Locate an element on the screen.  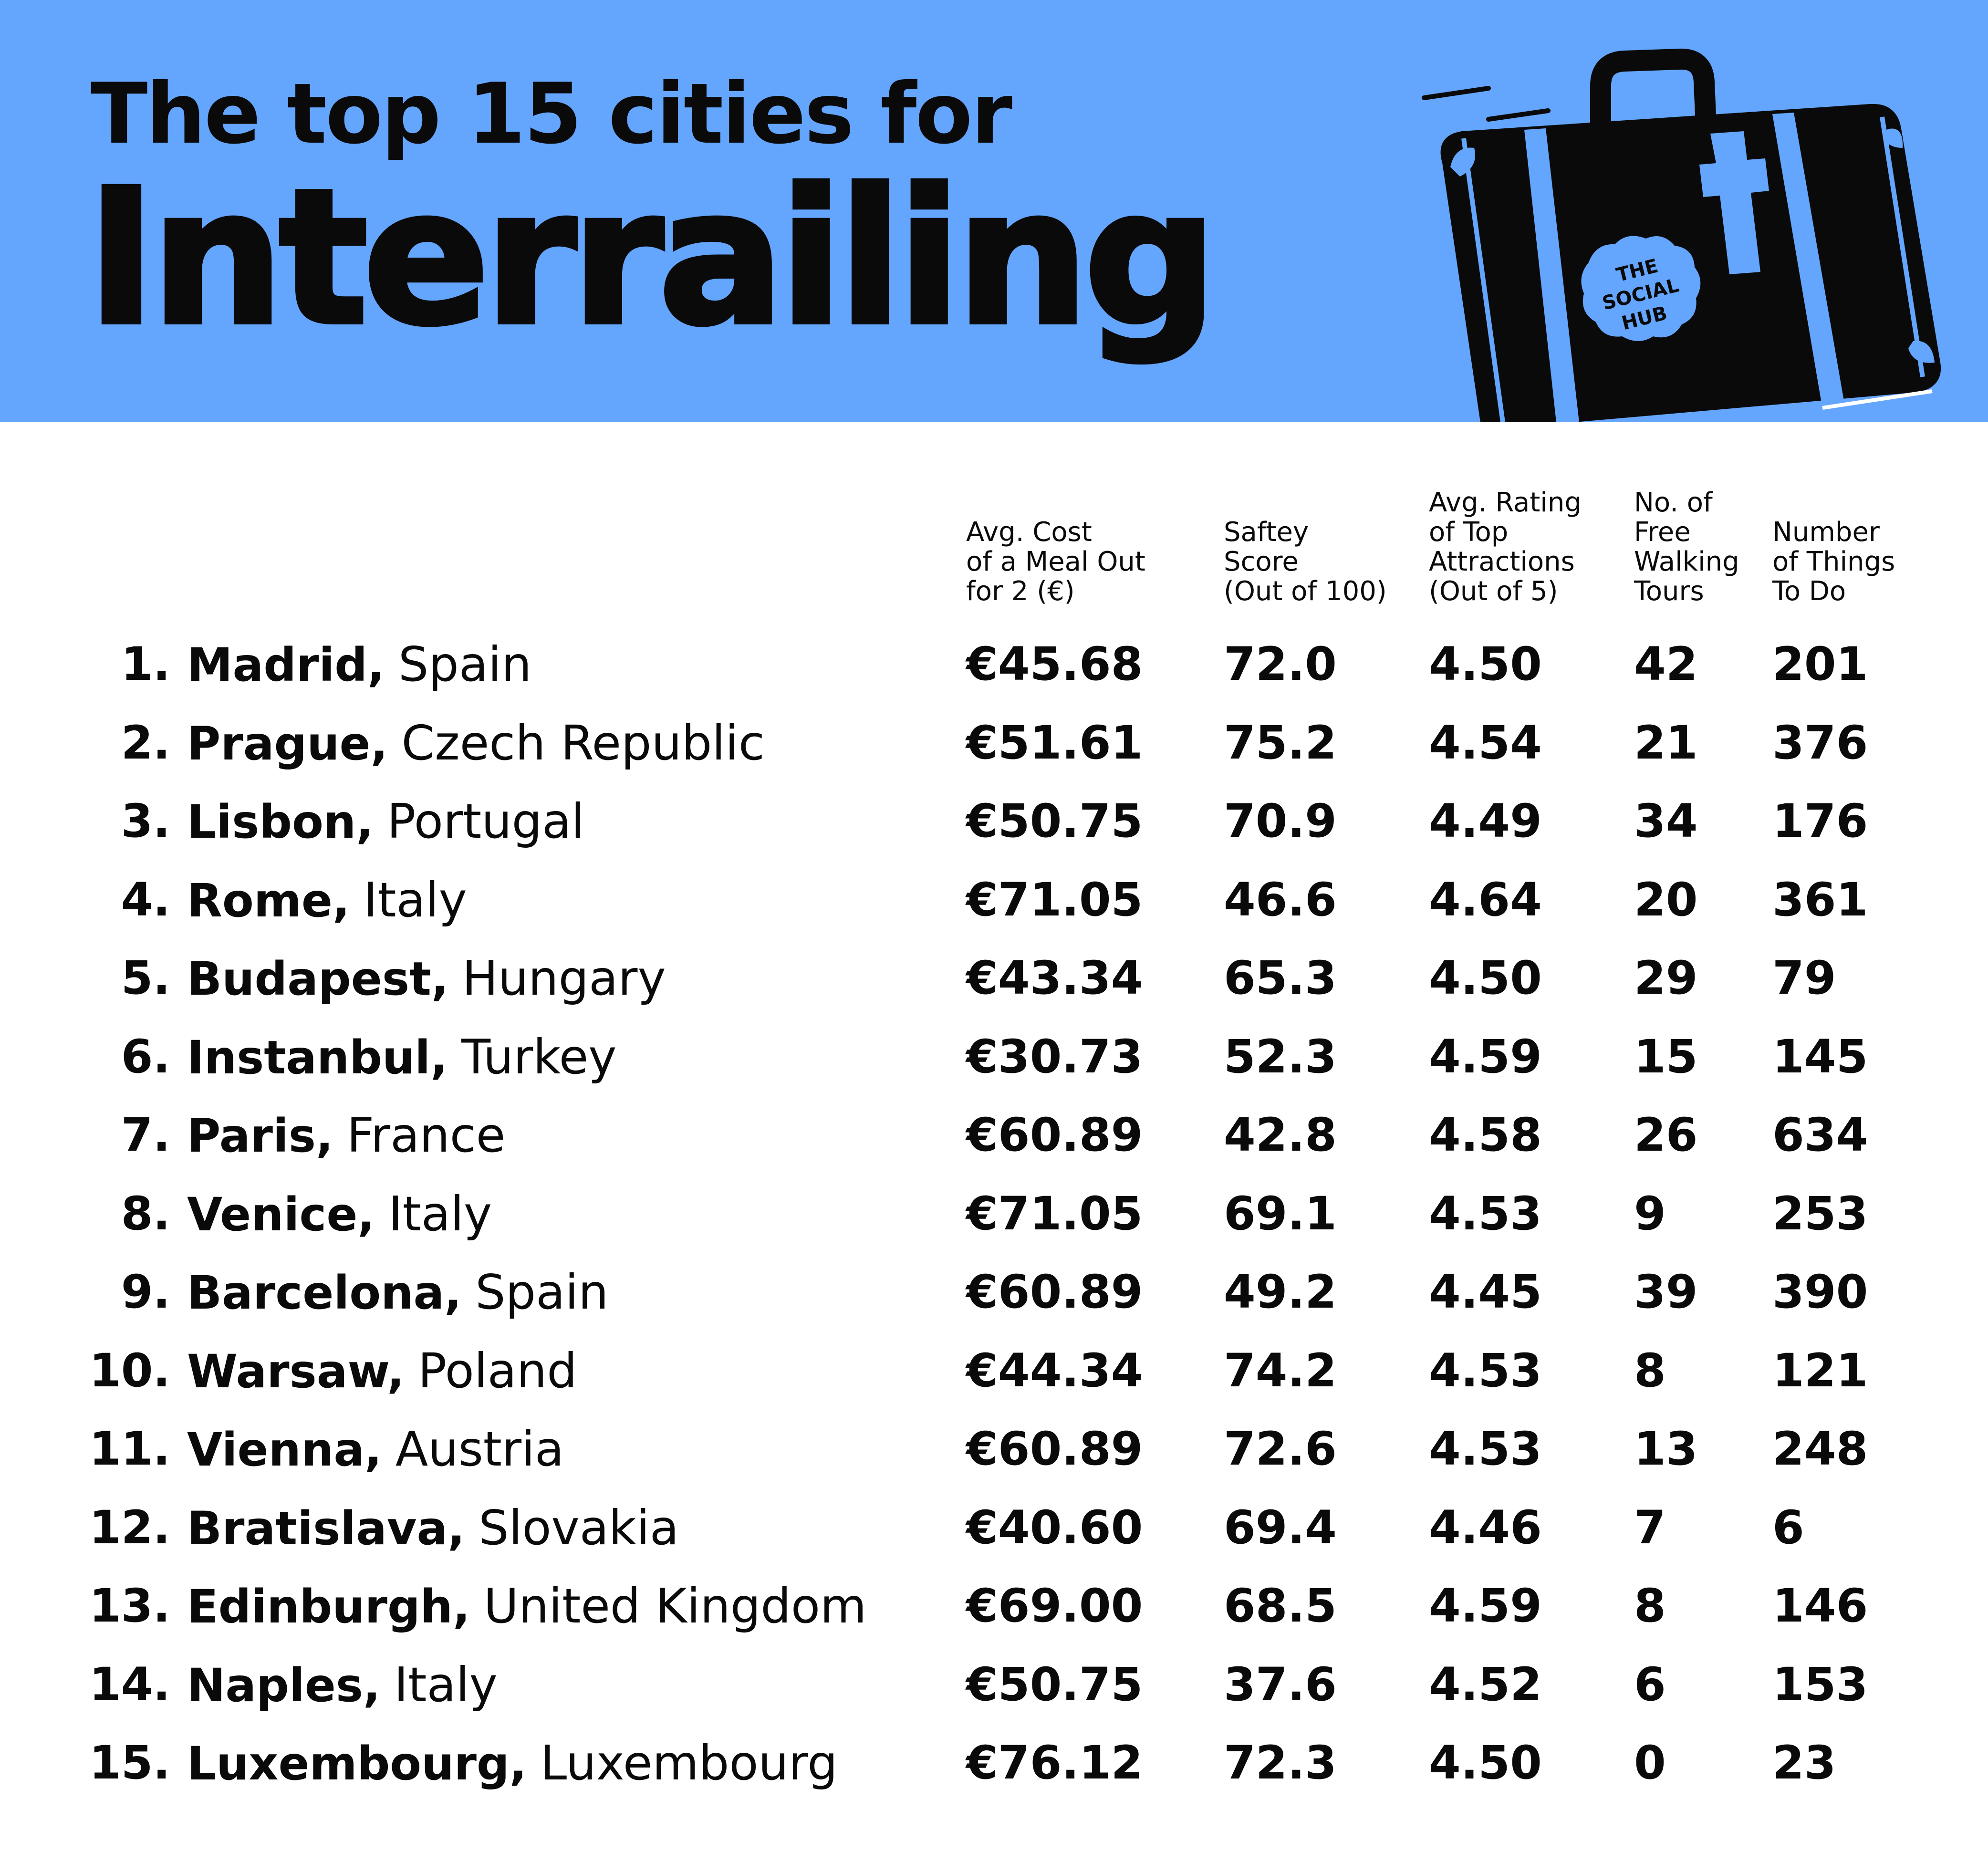
things-to-do-value: 121 is located at coordinates (1820, 1370).